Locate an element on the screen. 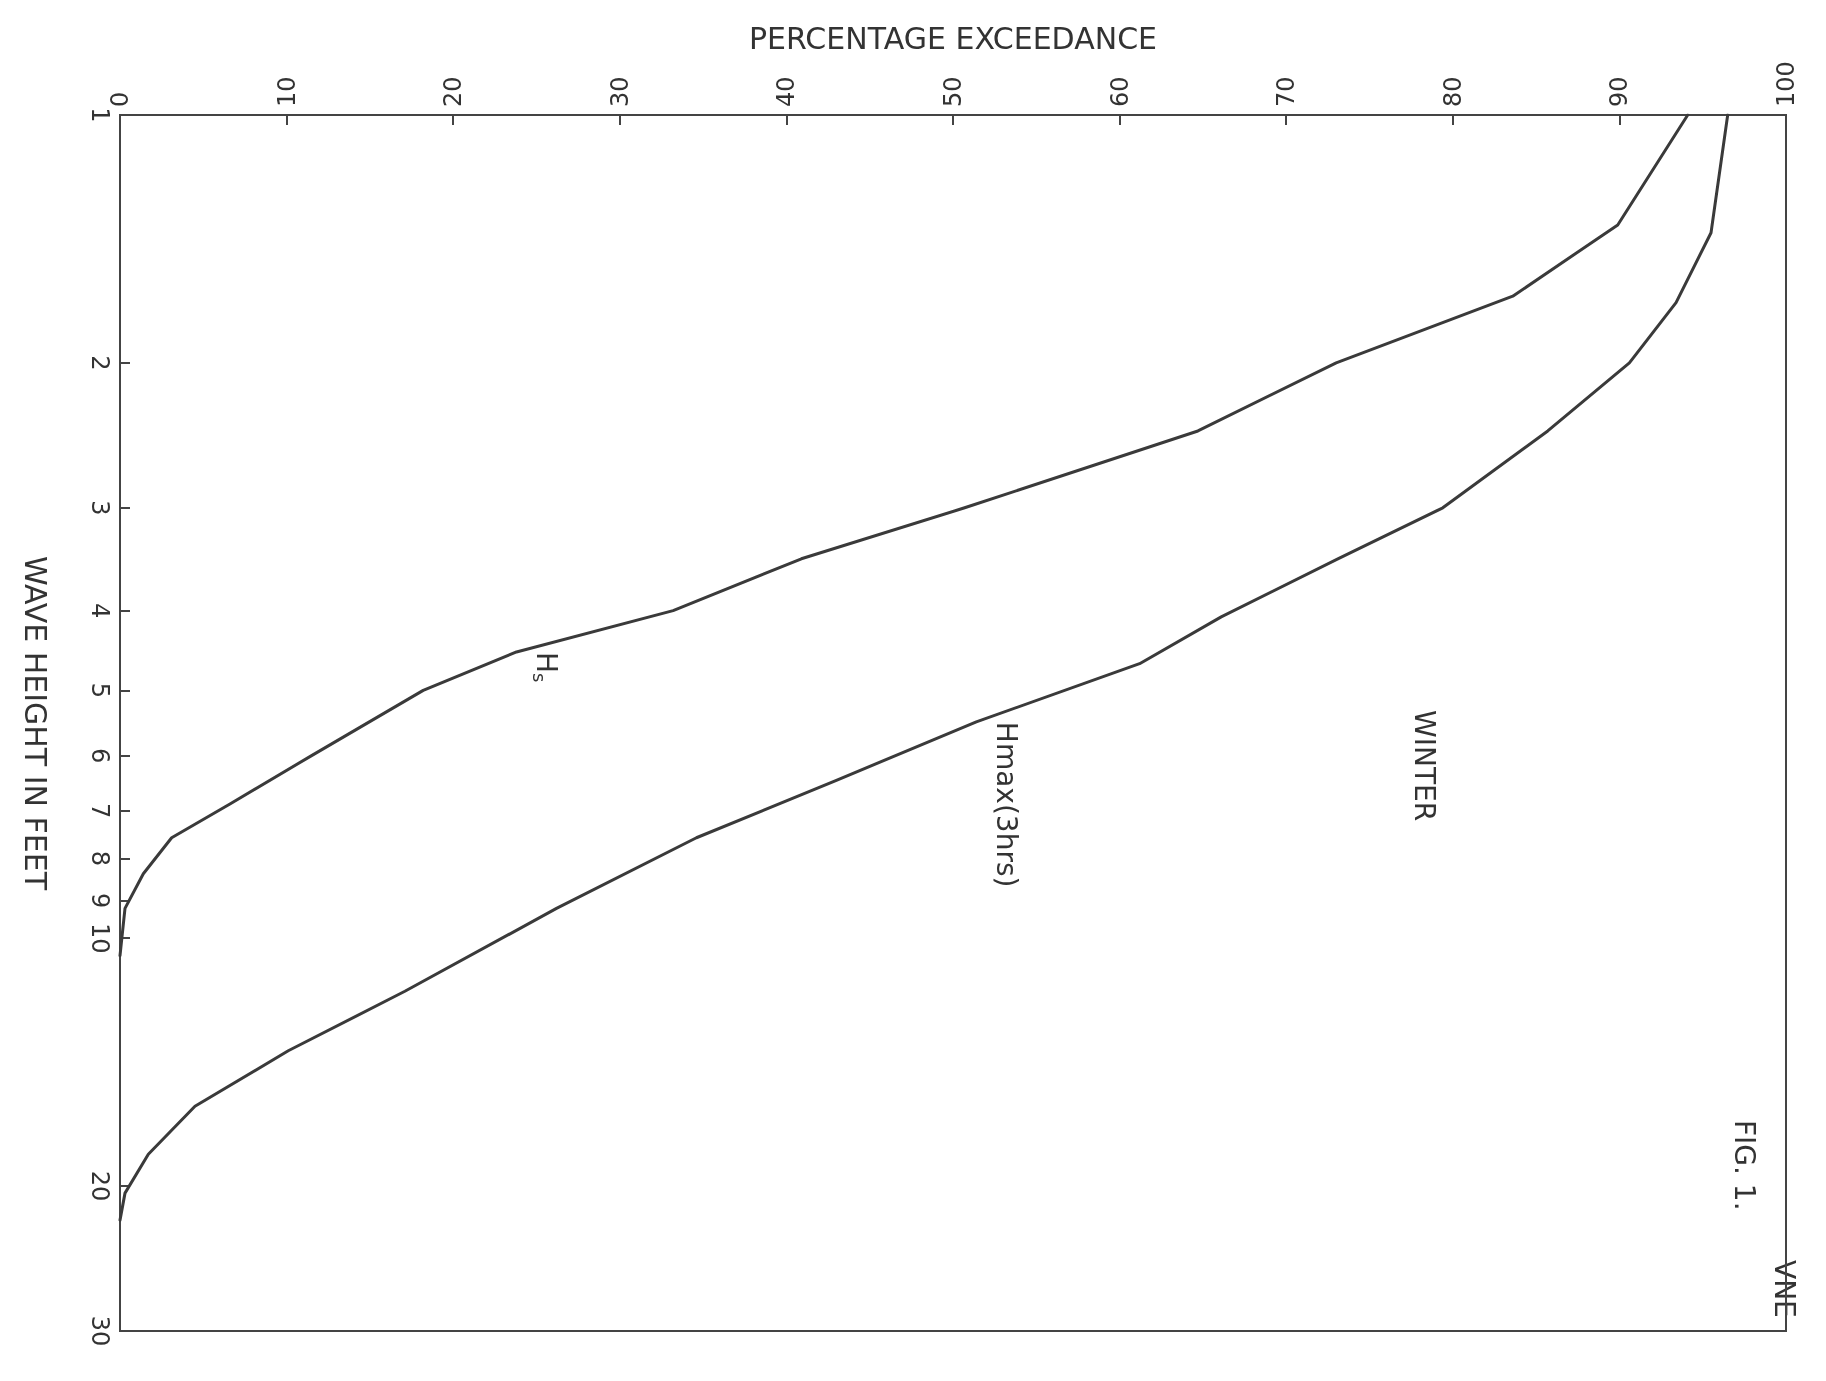 Image resolution: width=1826 pixels, height=1381 pixels. x-tick-label: 70 is located at coordinates (1286, 91).